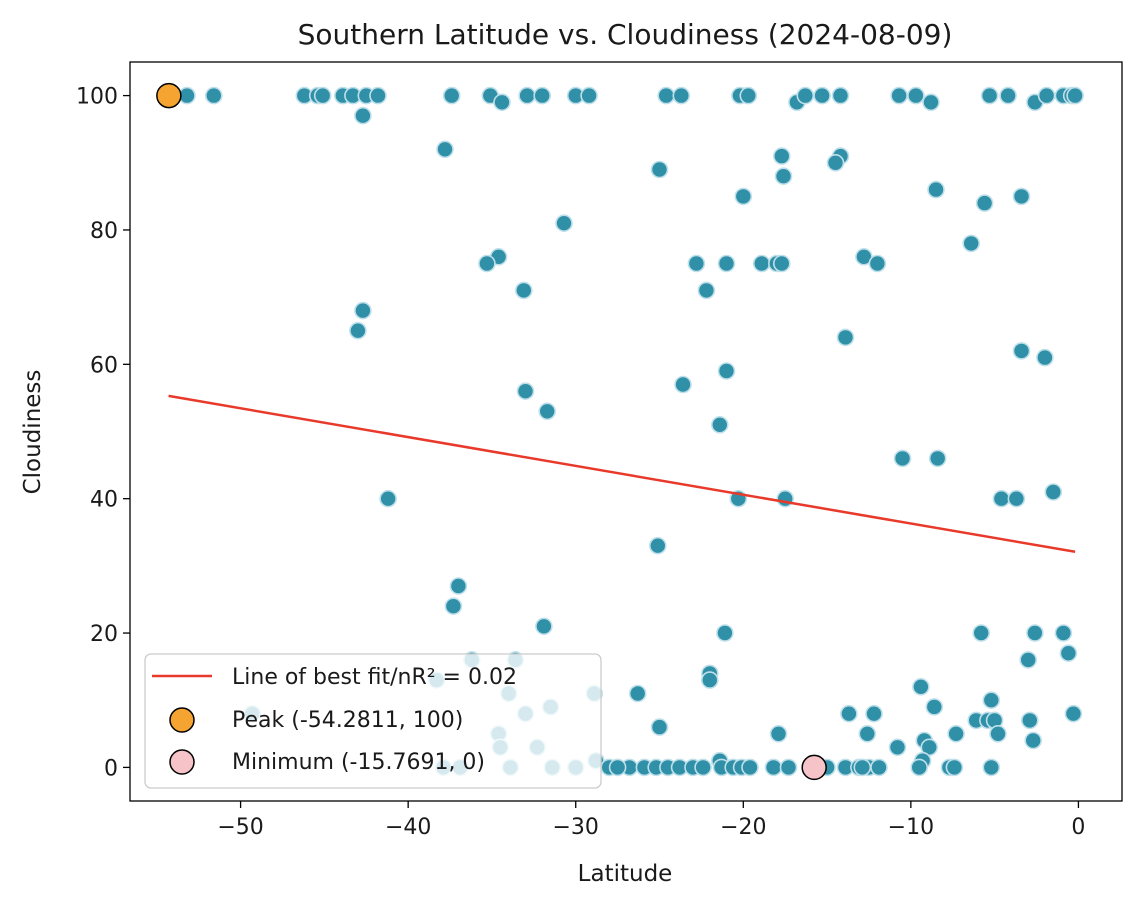 The image size is (1138, 909). Describe the element at coordinates (240, 827) in the screenshot. I see `x-tick-label: −50` at that location.